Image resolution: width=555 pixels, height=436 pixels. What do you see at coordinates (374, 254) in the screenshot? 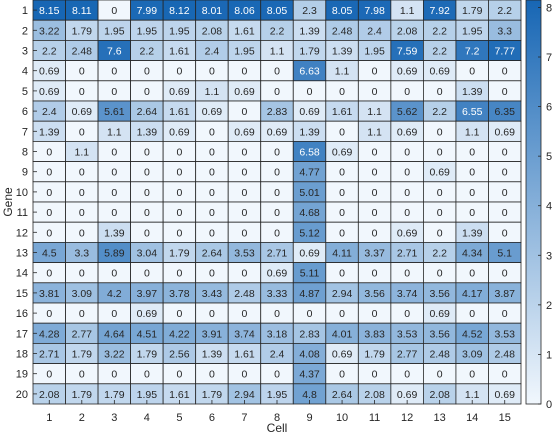
I see `cell-value-label: 3.37` at bounding box center [374, 254].